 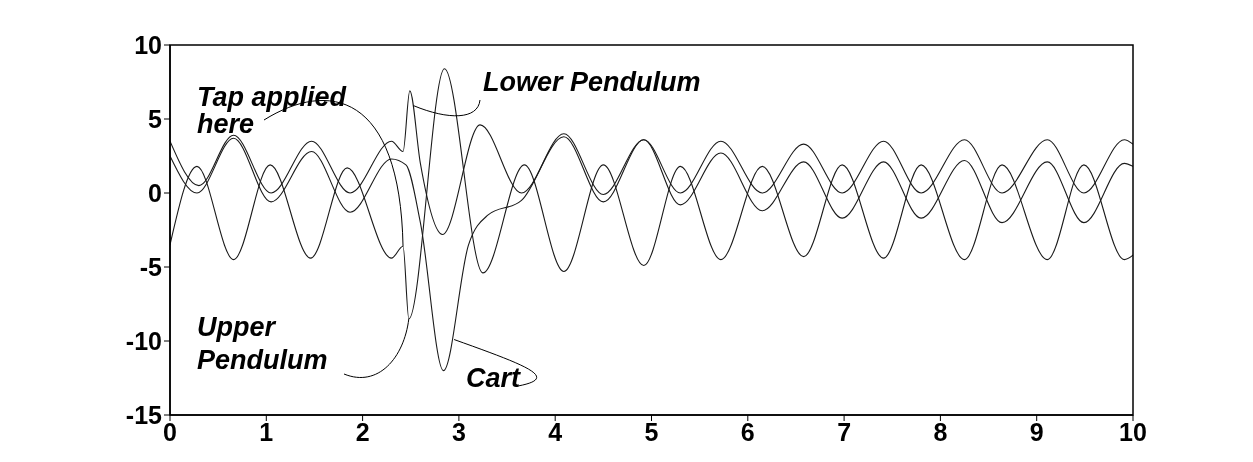 What do you see at coordinates (458, 431) in the screenshot?
I see `x-tick-label: 3` at bounding box center [458, 431].